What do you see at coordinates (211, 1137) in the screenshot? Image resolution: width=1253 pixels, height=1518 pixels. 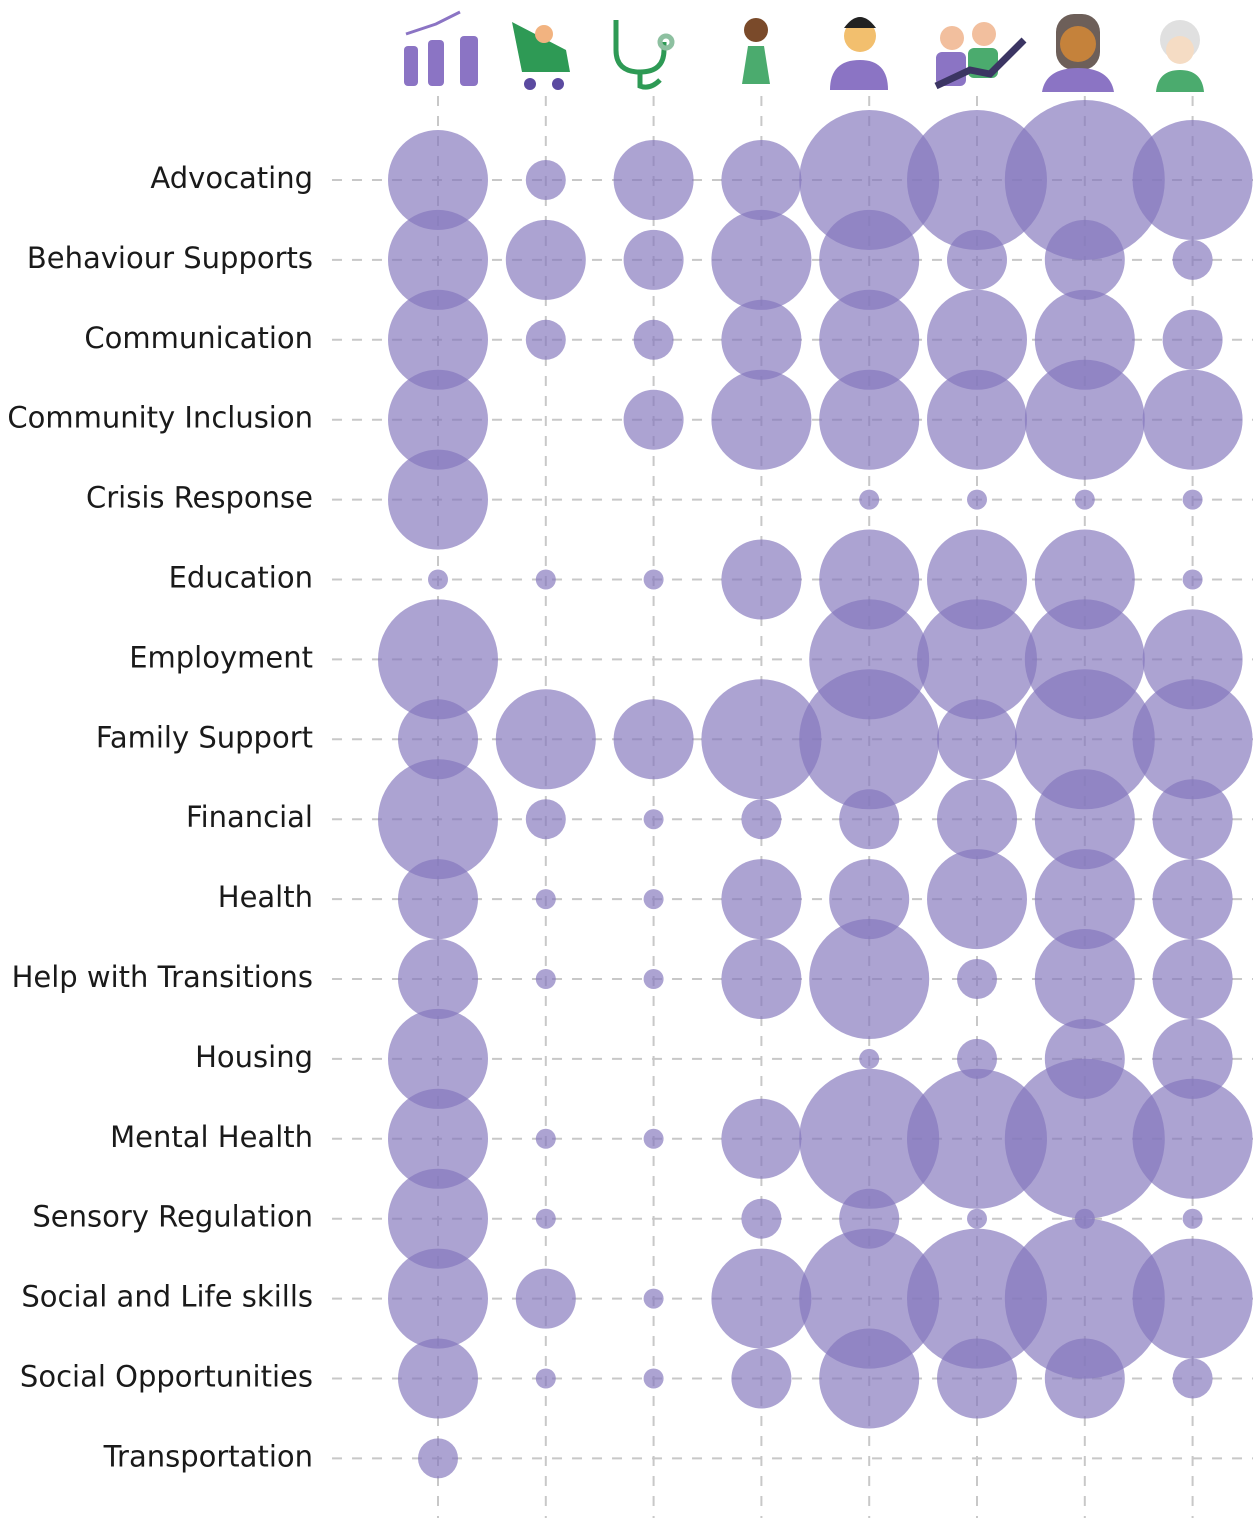 I see `row-label: Mental Health` at bounding box center [211, 1137].